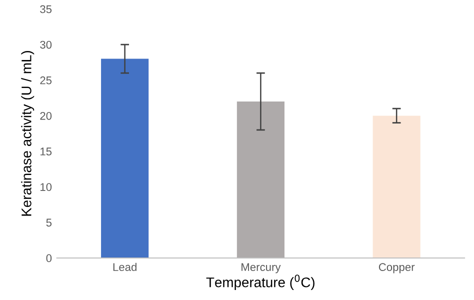 Image resolution: width=474 pixels, height=300 pixels. I want to click on y-axis-title: Keratinase activity (U / mL), so click(27, 133).